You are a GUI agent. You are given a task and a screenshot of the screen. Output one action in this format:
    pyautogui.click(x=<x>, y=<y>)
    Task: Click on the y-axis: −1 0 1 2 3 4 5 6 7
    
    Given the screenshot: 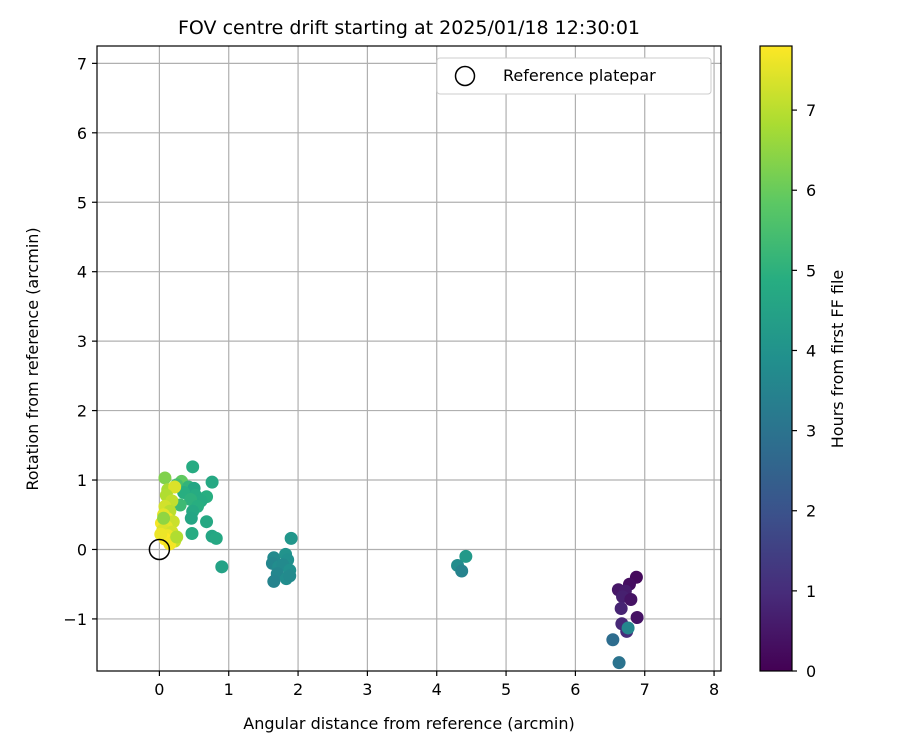 What is the action you would take?
    pyautogui.click(x=80, y=341)
    